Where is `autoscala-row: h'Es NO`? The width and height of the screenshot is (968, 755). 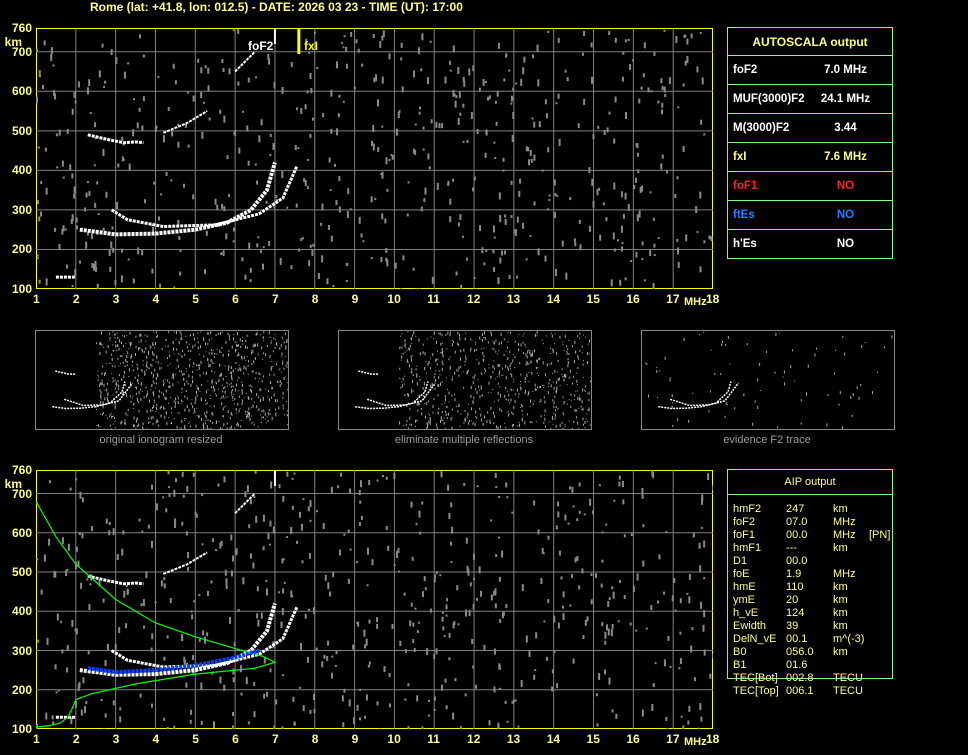 autoscala-row: h'Es NO is located at coordinates (810, 243).